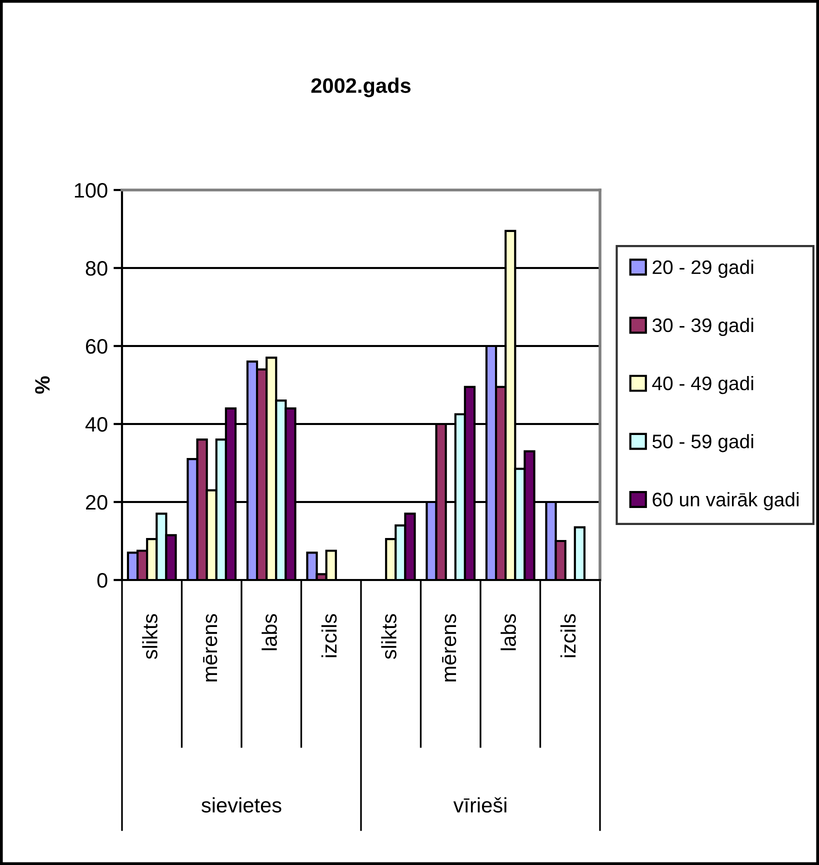  Describe the element at coordinates (479, 805) in the screenshot. I see `text: vīrieši` at that location.